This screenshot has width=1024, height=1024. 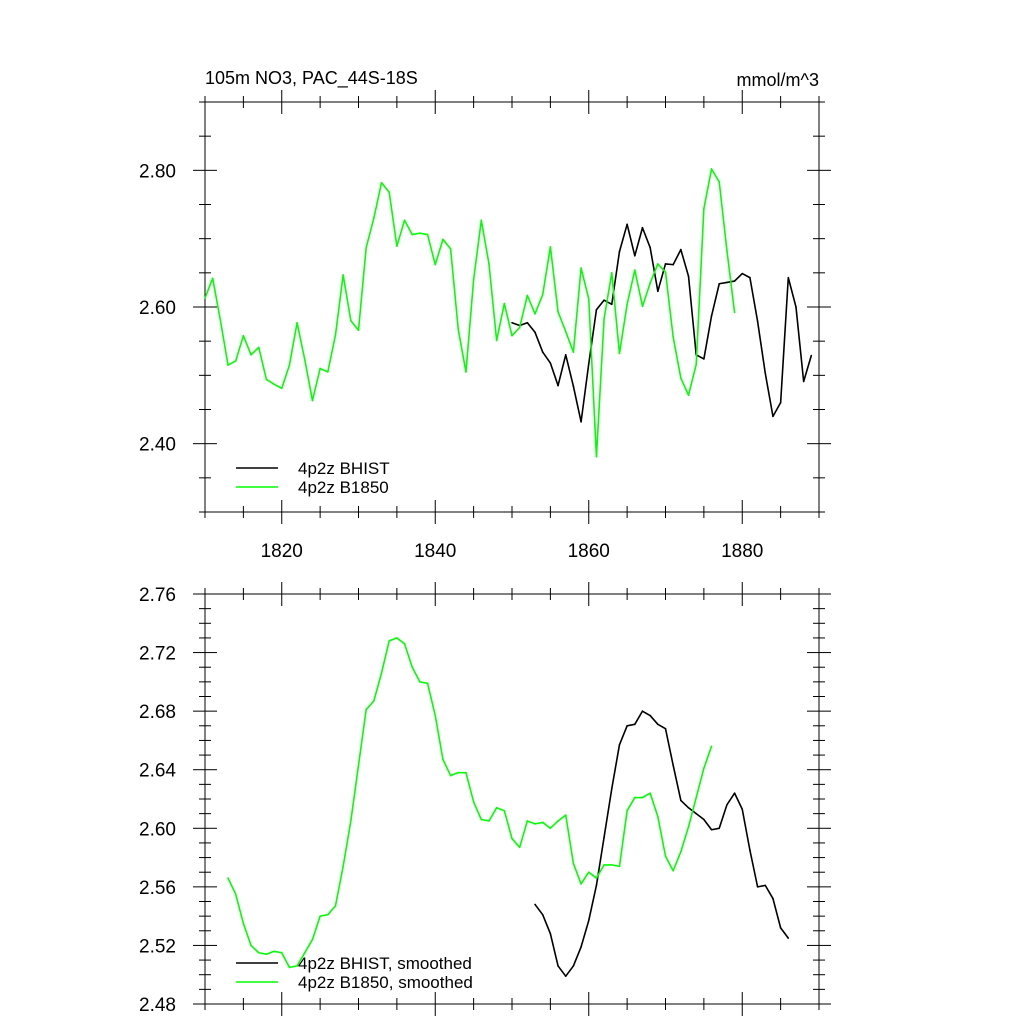 I want to click on y-tick-label: 2.40, so click(x=157, y=445).